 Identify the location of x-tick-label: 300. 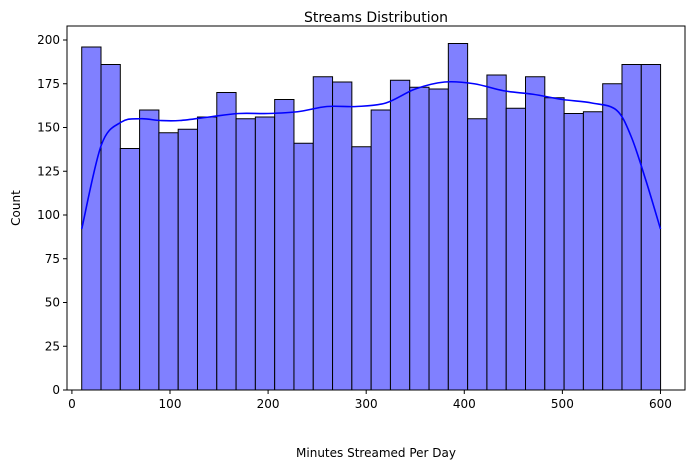
(366, 404).